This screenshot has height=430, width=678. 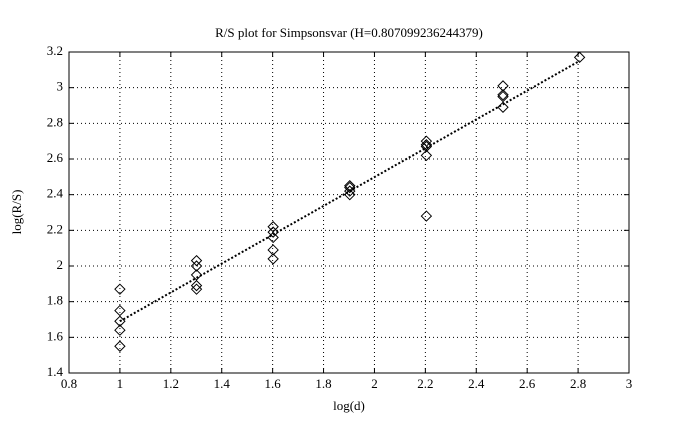 I want to click on x-axis-label: log(d), so click(x=349, y=405).